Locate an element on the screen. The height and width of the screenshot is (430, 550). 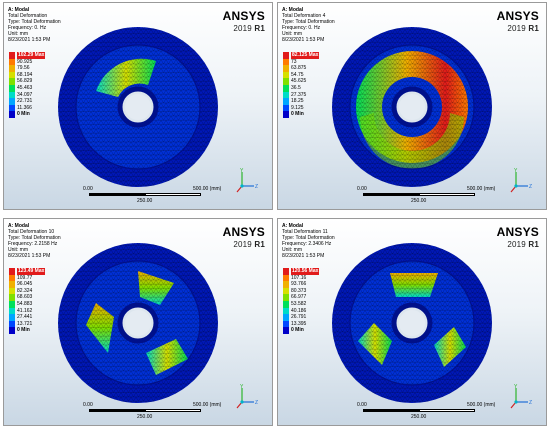
legend-value: 63.875 is located at coordinates (299, 68).